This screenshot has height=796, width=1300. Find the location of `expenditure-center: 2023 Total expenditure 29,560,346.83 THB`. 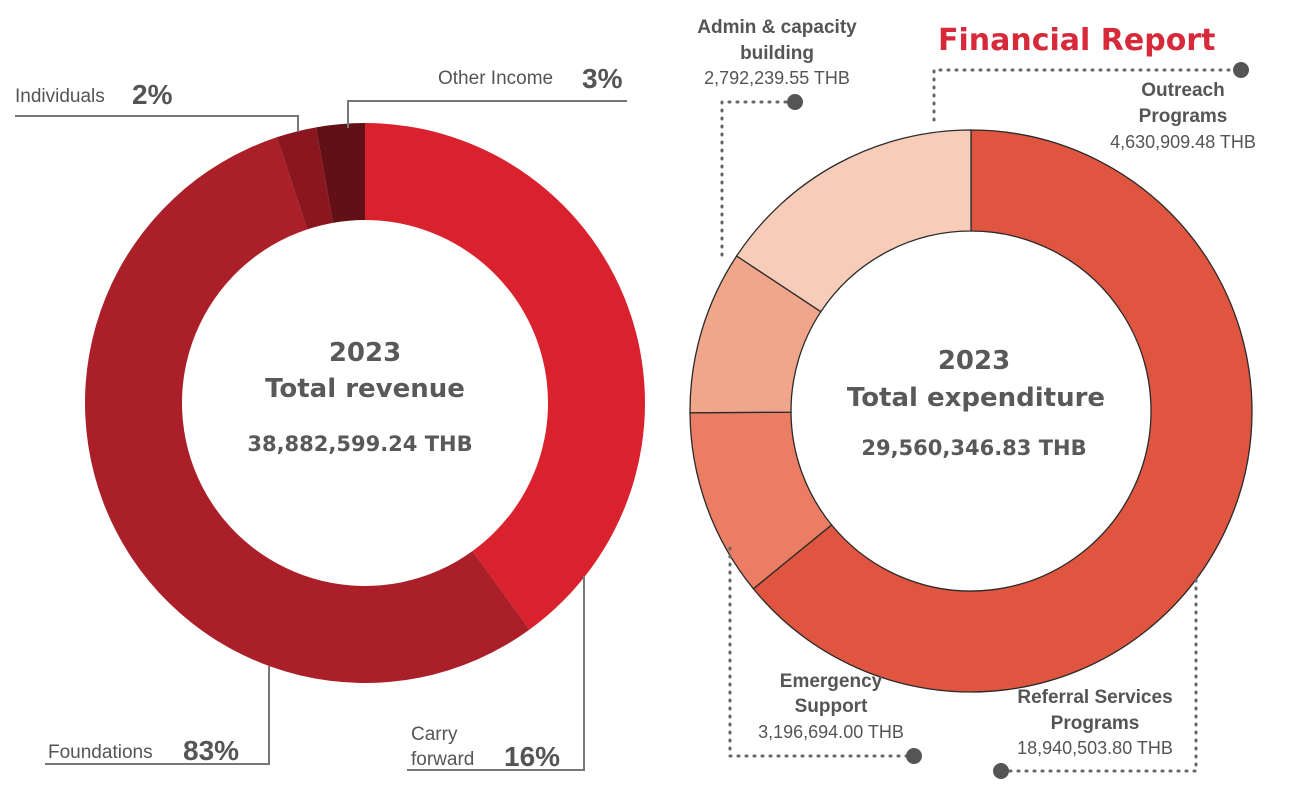

expenditure-center: 2023 Total expenditure 29,560,346.83 THB is located at coordinates (976, 403).